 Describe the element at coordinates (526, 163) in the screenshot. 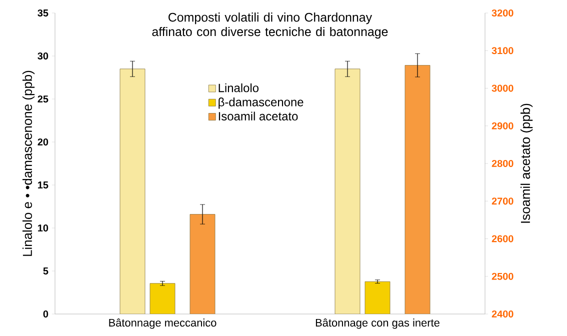

I see `y2-axis-title: Isoamil acetato (ppb)` at that location.